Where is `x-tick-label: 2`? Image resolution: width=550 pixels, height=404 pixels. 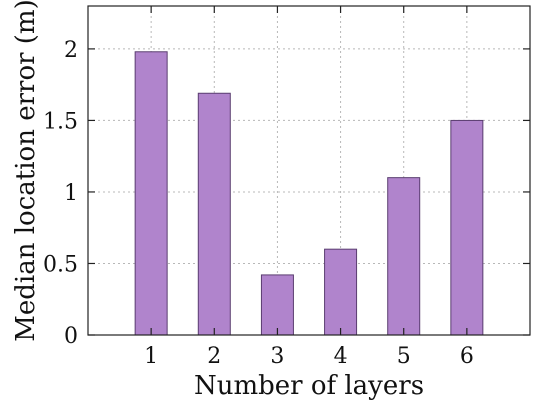
x-tick-label: 2 is located at coordinates (214, 356).